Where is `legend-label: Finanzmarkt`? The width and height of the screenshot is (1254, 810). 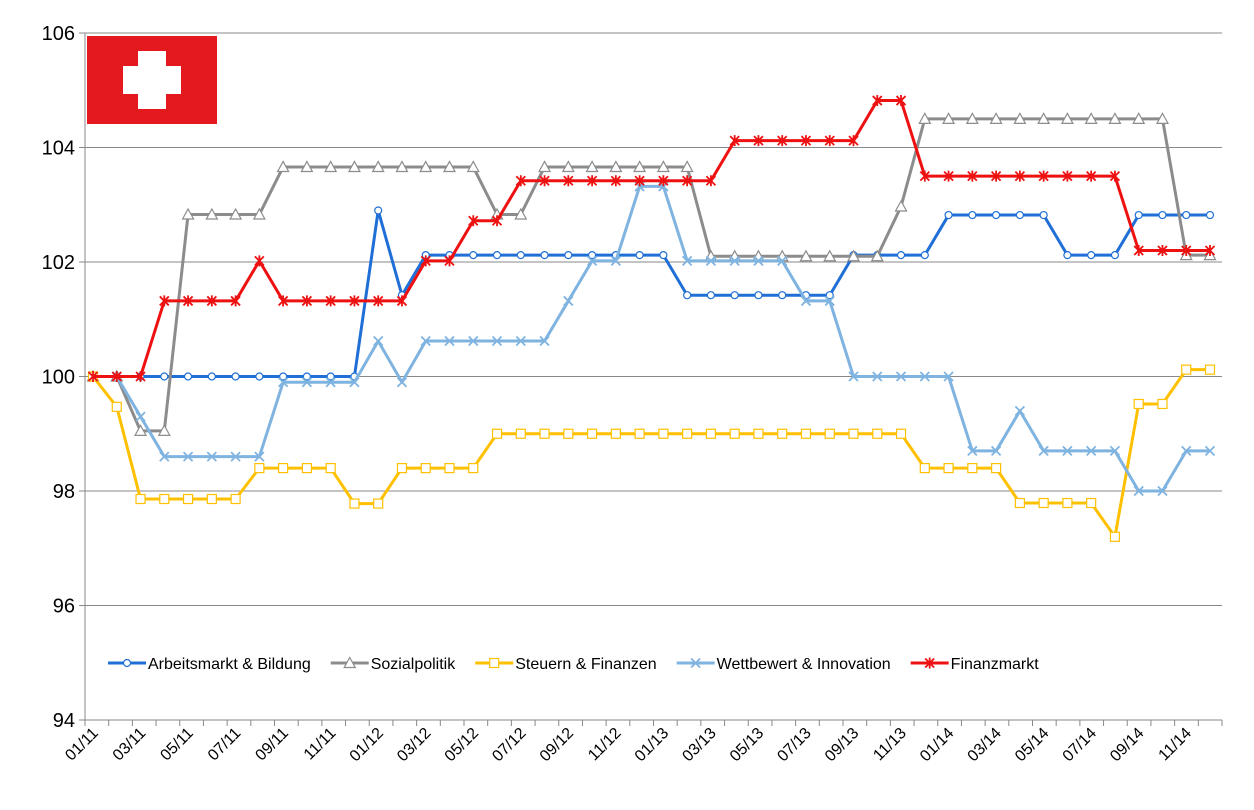 legend-label: Finanzmarkt is located at coordinates (995, 664).